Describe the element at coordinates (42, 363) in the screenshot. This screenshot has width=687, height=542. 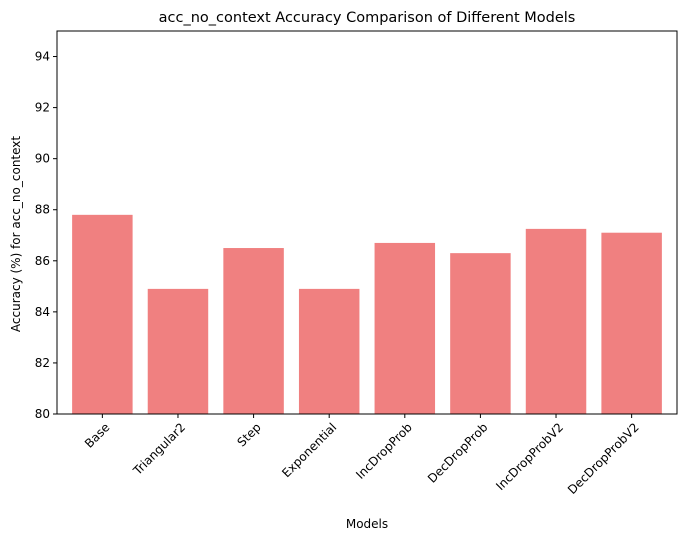
I see `y-tick-label: 82` at that location.